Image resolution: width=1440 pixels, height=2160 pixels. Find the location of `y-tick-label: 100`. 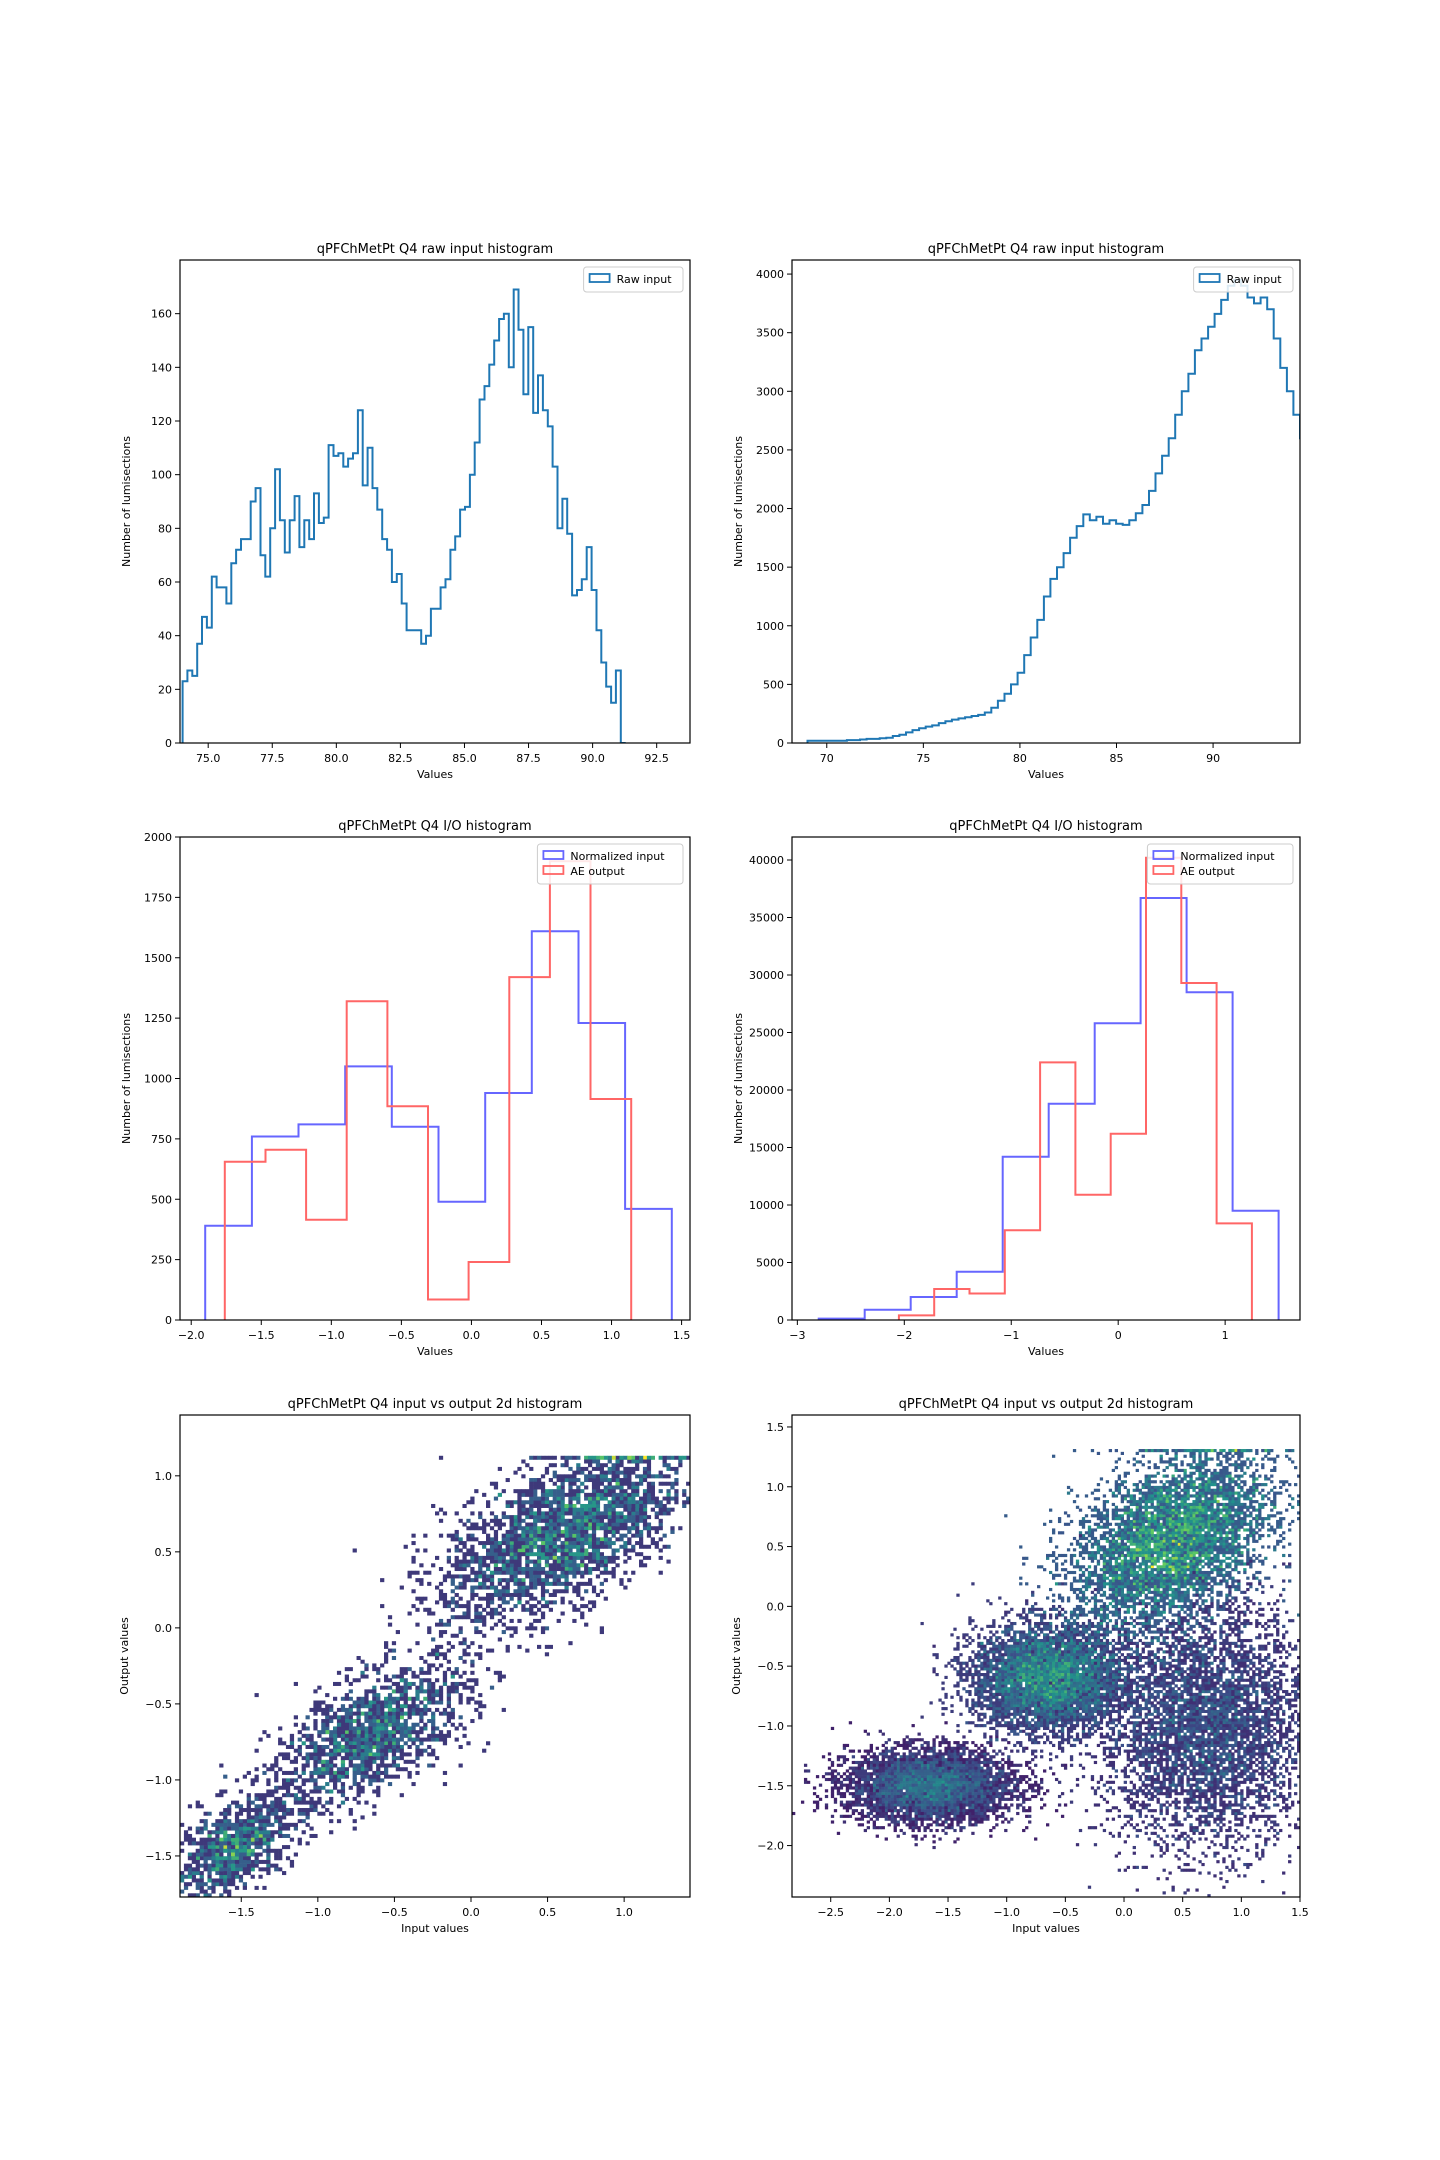

y-tick-label: 100 is located at coordinates (161, 475).